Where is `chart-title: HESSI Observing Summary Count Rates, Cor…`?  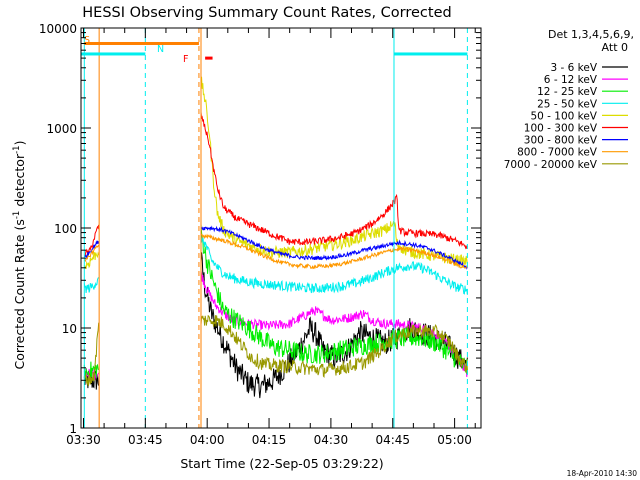
chart-title: HESSI Observing Summary Count Rates, Cor… is located at coordinates (266, 13).